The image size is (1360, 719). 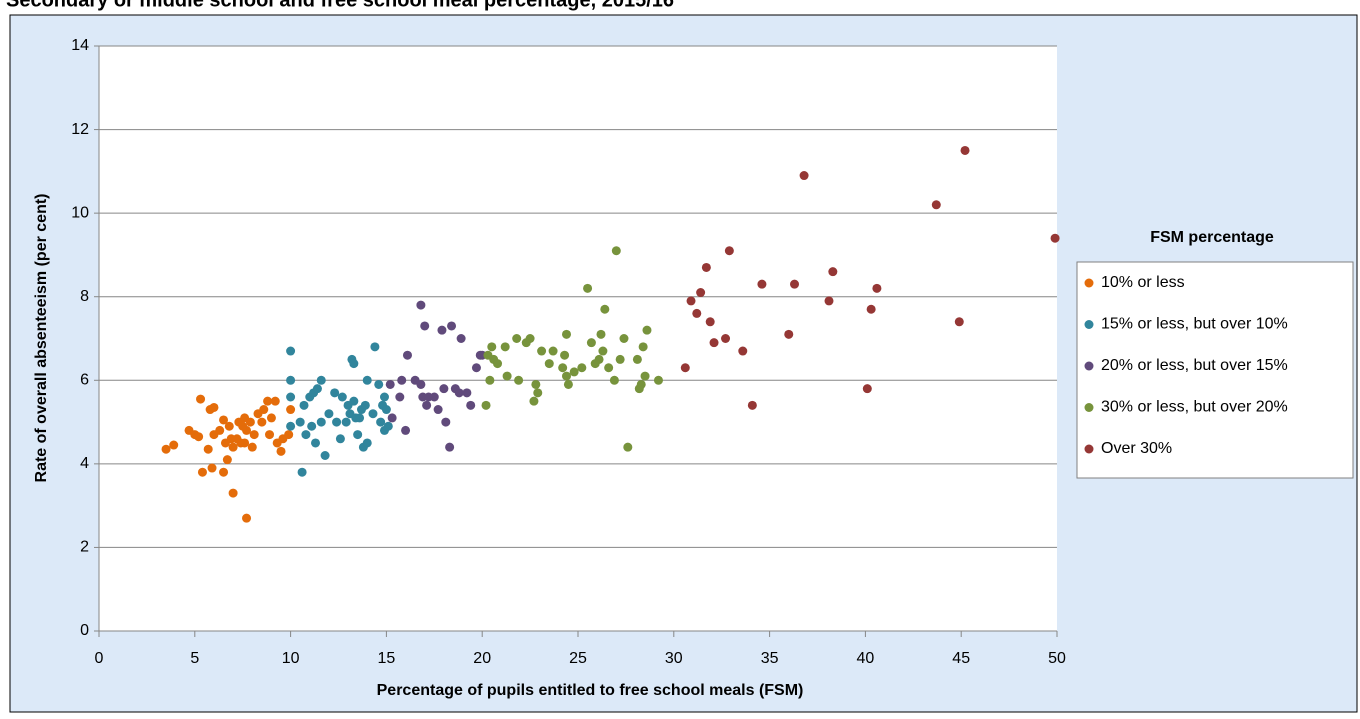 What do you see at coordinates (291, 658) in the screenshot?
I see `x-tick-label: 10` at bounding box center [291, 658].